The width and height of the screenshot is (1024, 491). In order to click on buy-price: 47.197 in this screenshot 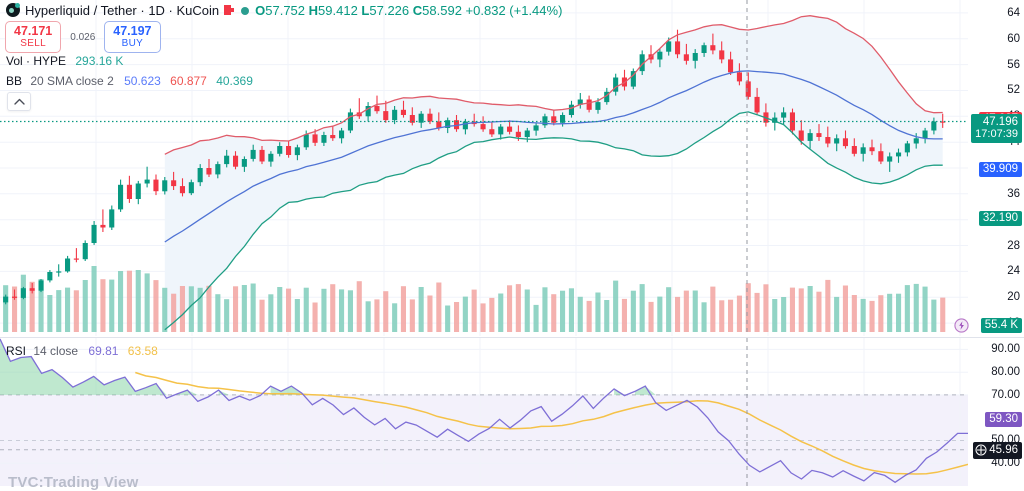, I will do `click(132, 31)`.